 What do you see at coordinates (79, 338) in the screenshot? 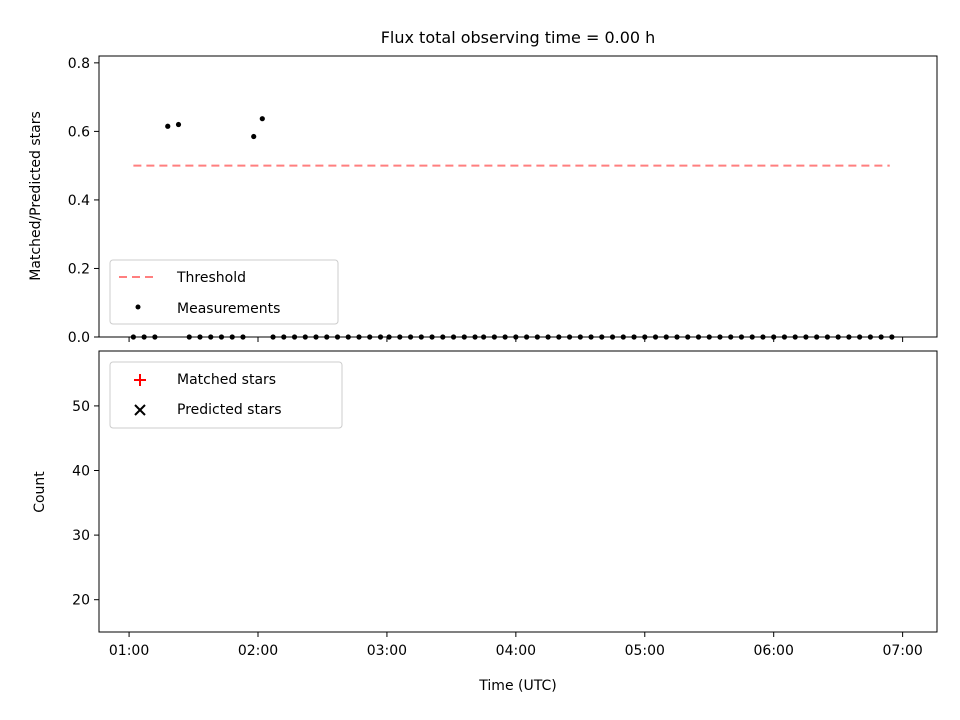
I see `y-tick-label: 0.0` at bounding box center [79, 338].